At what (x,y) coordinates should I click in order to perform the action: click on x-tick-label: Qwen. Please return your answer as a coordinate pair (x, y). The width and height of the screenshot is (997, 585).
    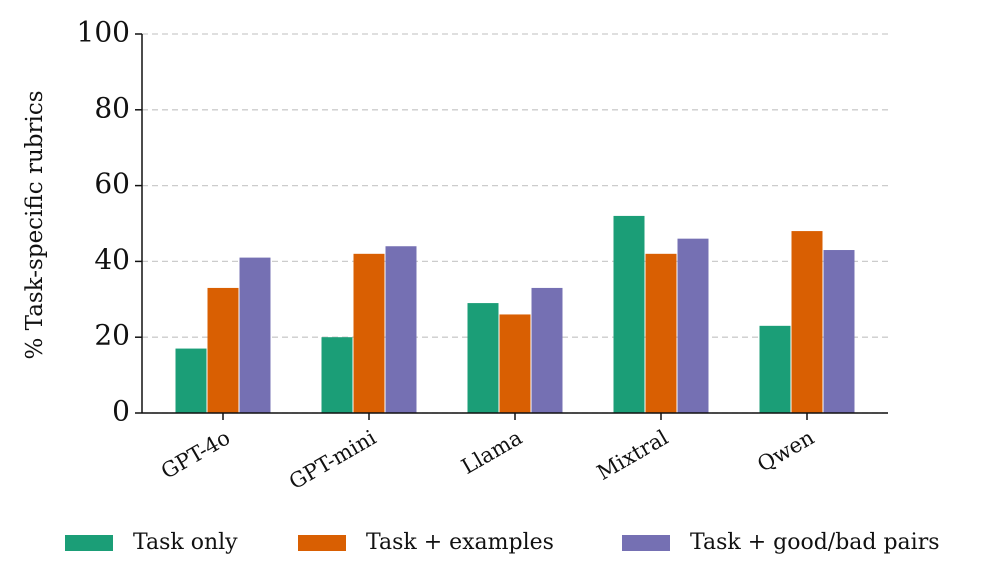
    Looking at the image, I should click on (785, 450).